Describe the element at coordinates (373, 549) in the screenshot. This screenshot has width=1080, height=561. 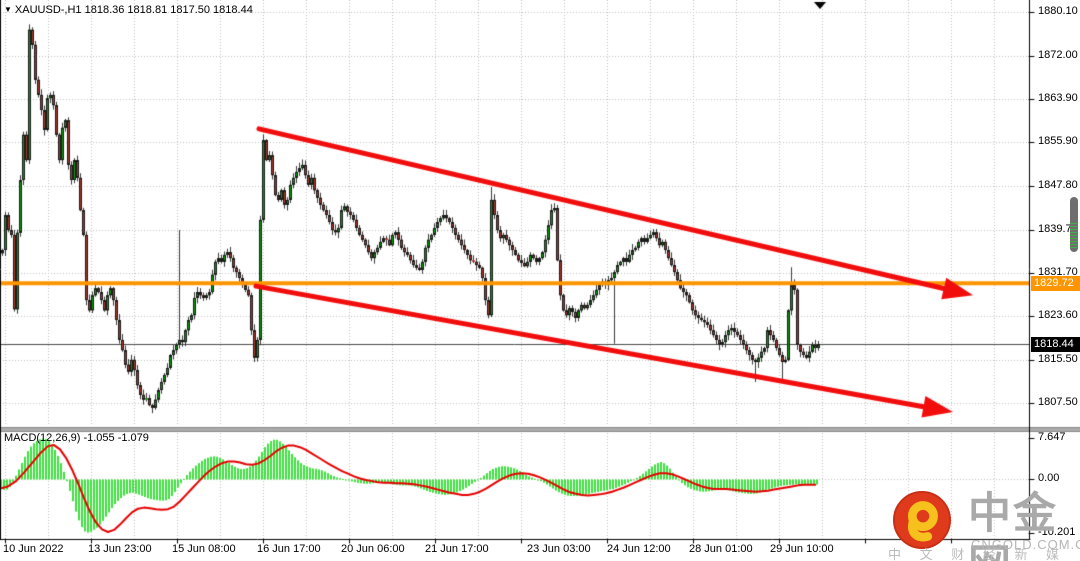
I see `time-axis-label: 20 Jun 06:00` at that location.